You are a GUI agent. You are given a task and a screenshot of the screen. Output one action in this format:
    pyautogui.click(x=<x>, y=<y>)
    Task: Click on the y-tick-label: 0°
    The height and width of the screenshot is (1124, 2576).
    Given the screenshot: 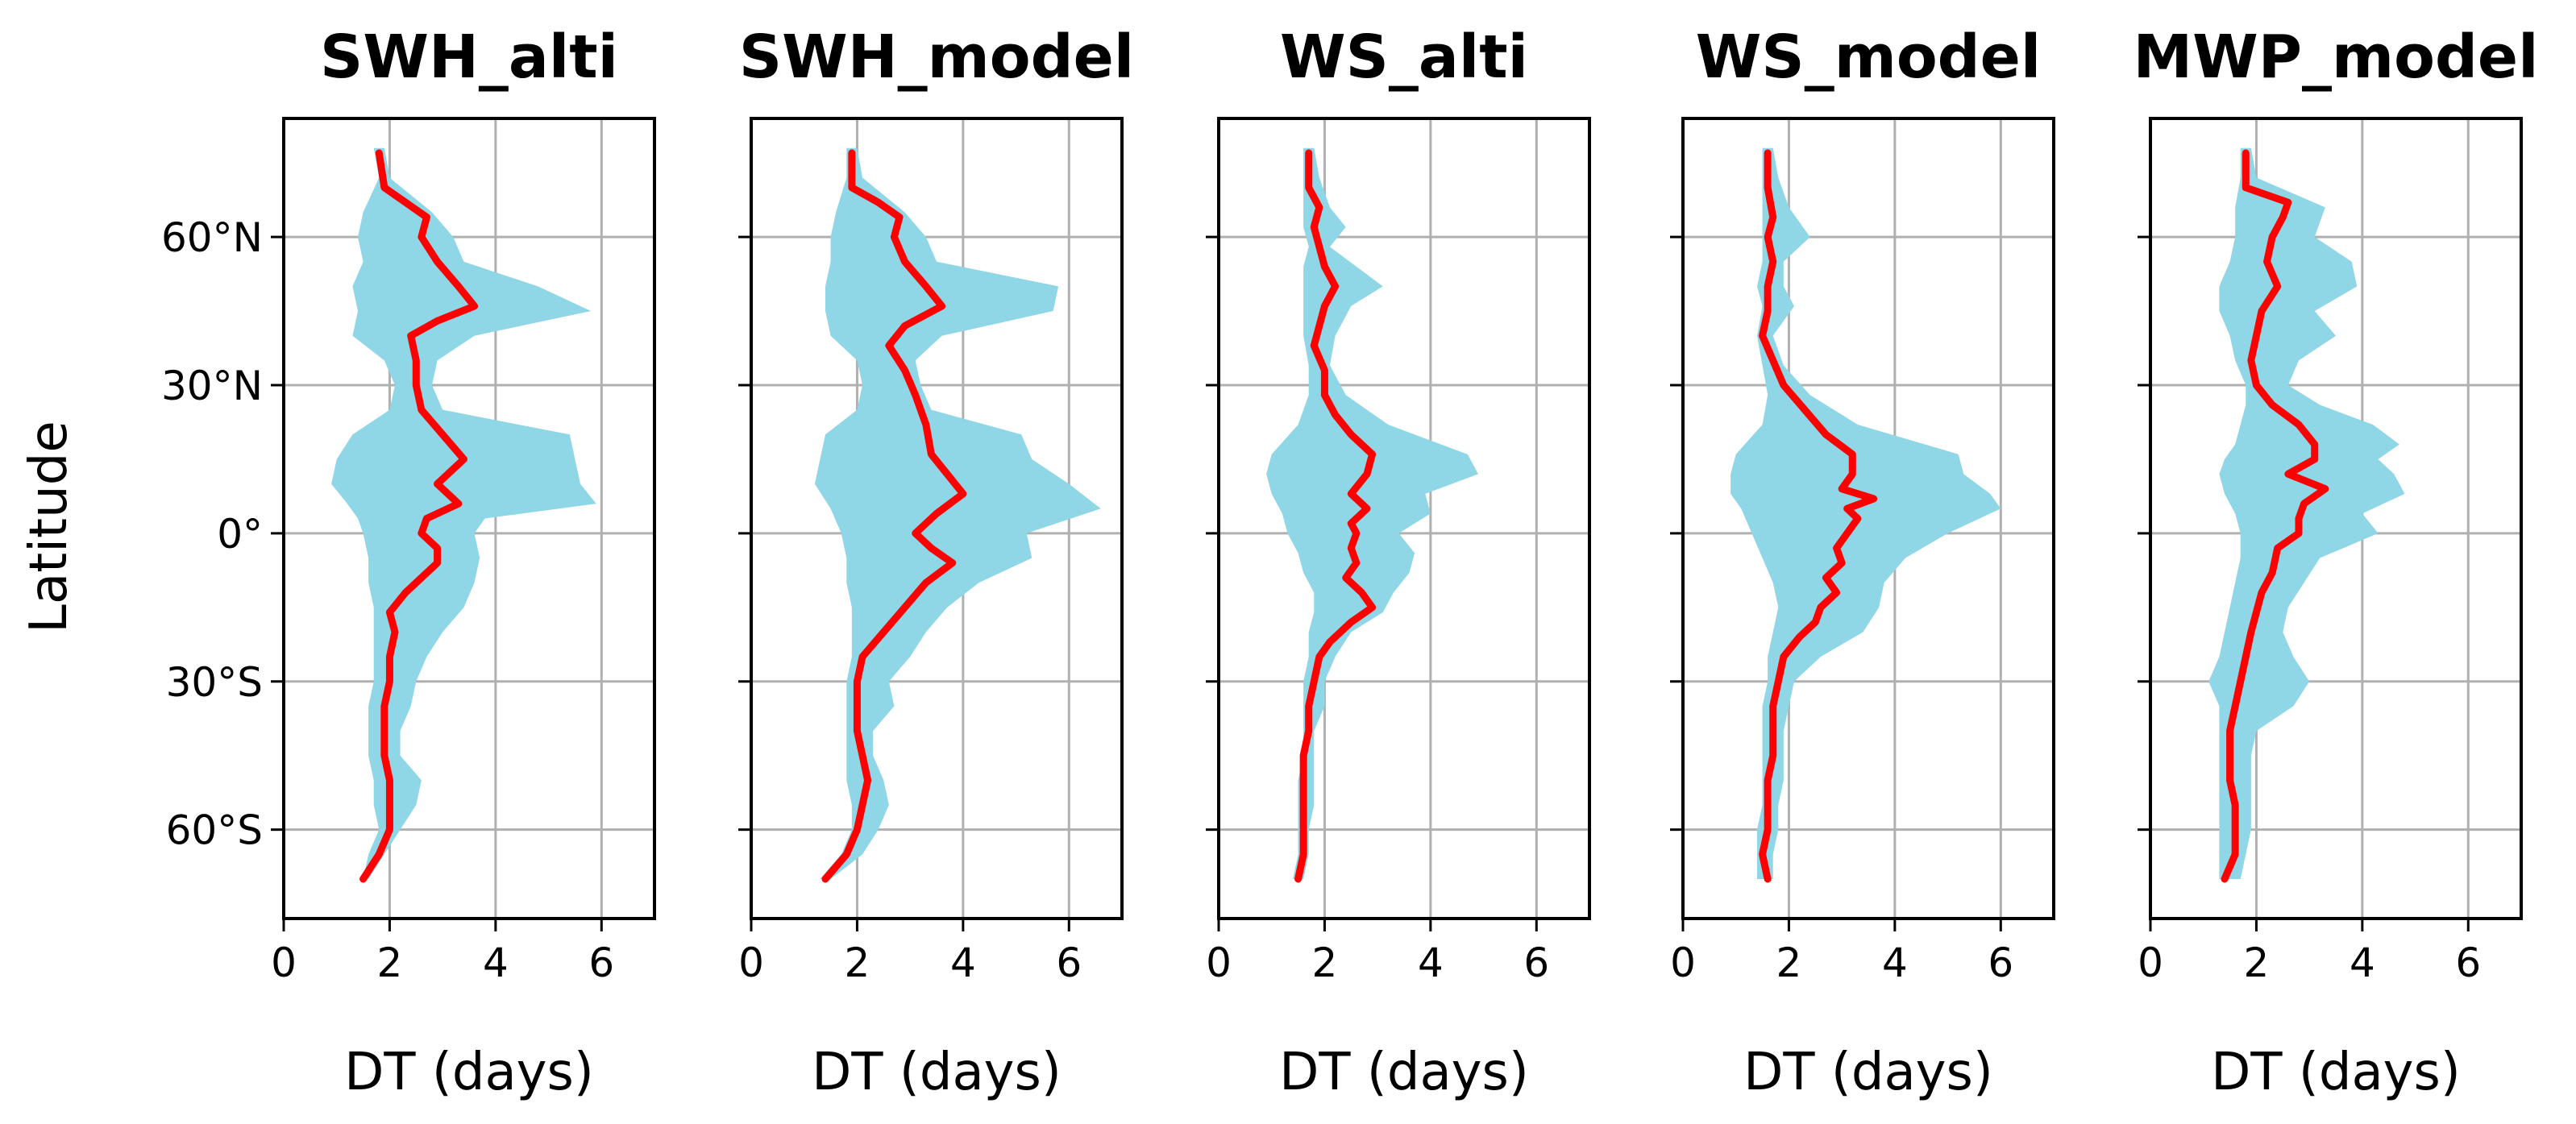 What is the action you would take?
    pyautogui.click(x=240, y=534)
    